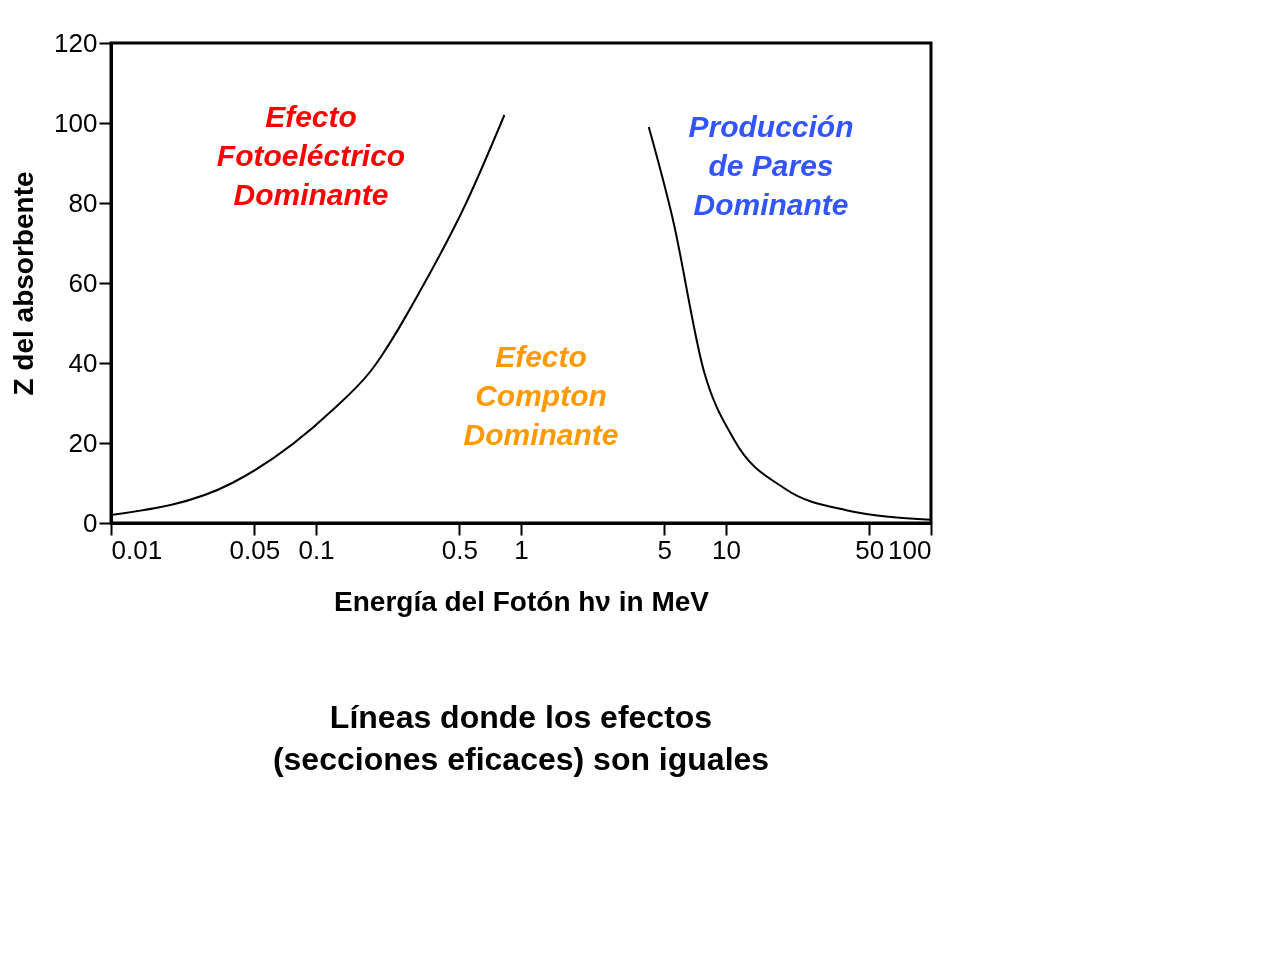 The image size is (1273, 957). Describe the element at coordinates (522, 601) in the screenshot. I see `x-axis-title: Energía del Fotón hν in MeV` at that location.